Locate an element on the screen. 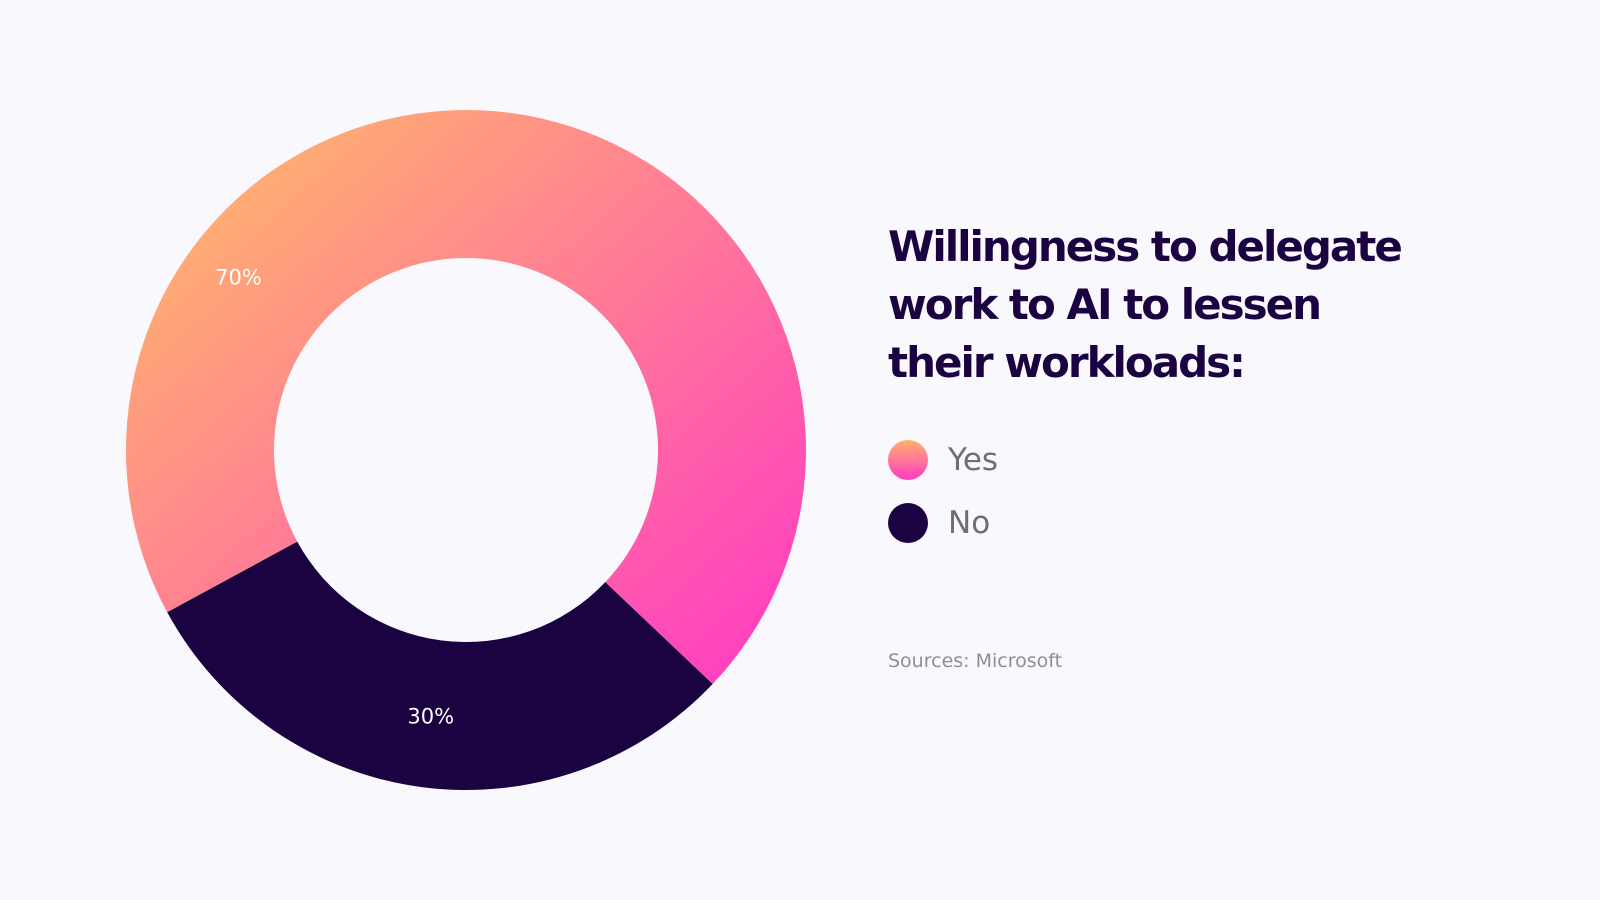  slice-label-no: 30% is located at coordinates (430, 717).